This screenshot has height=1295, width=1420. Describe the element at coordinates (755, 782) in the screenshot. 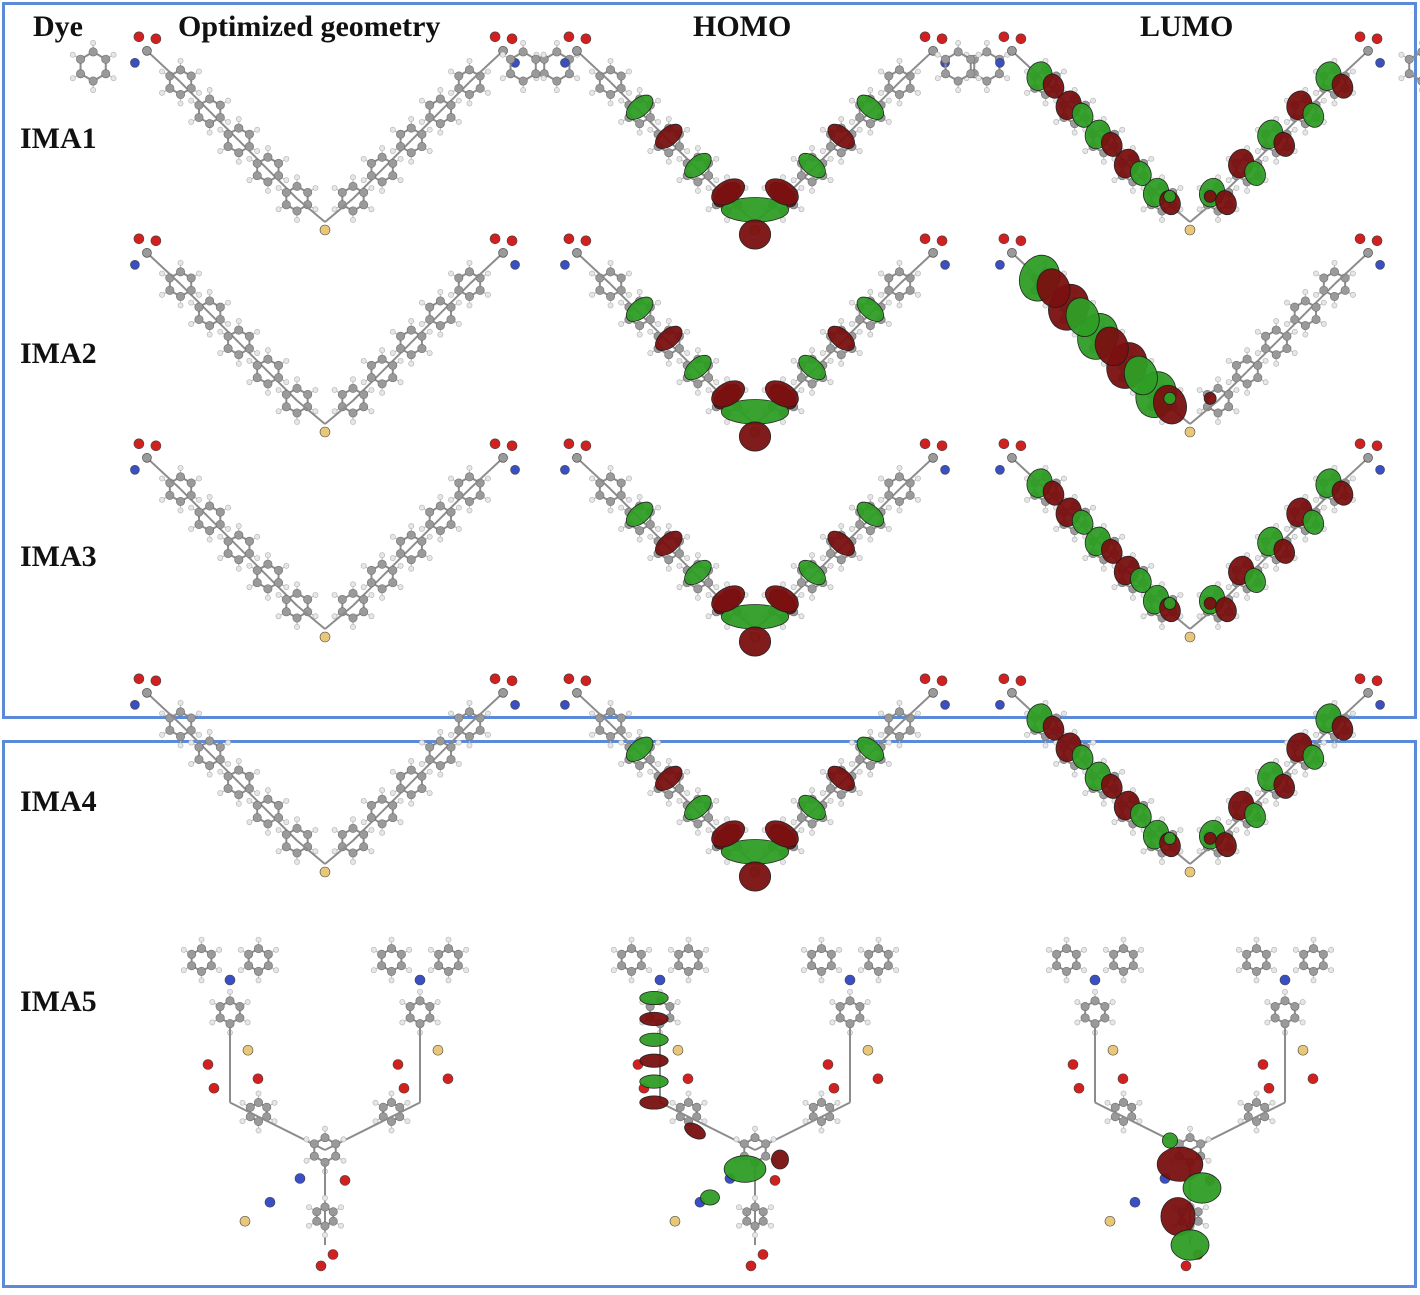

I see `molecule-ima4-homo` at that location.